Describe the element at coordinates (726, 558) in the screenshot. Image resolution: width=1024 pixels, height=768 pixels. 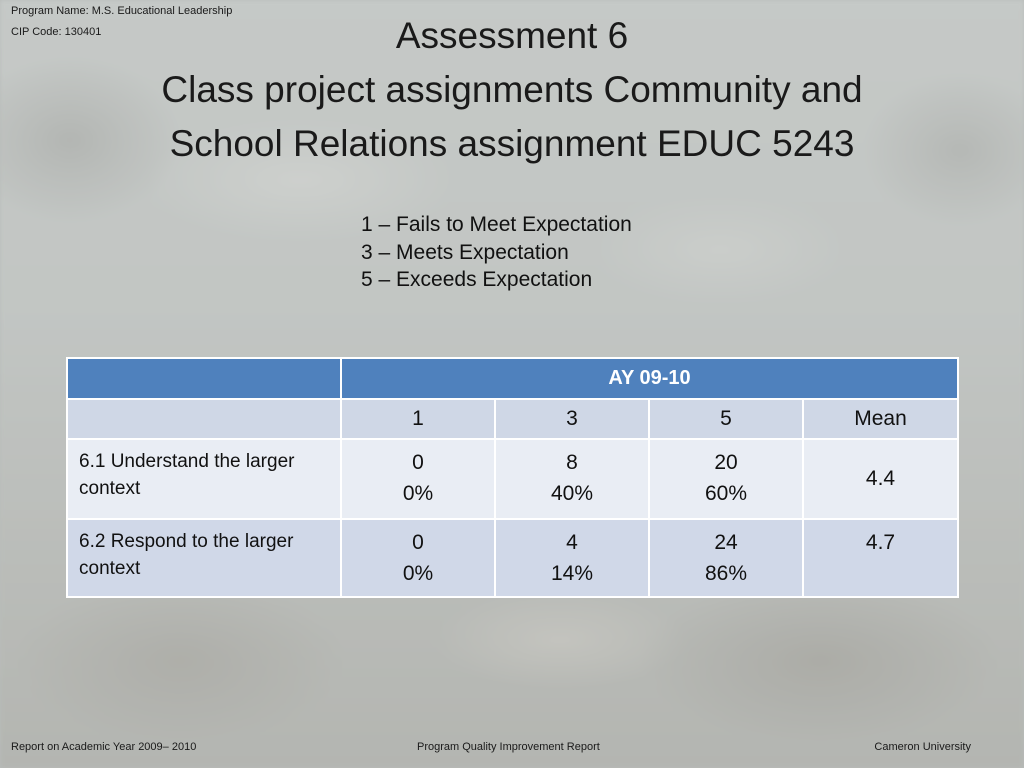
I see `score-5-cell: 24 86%` at that location.